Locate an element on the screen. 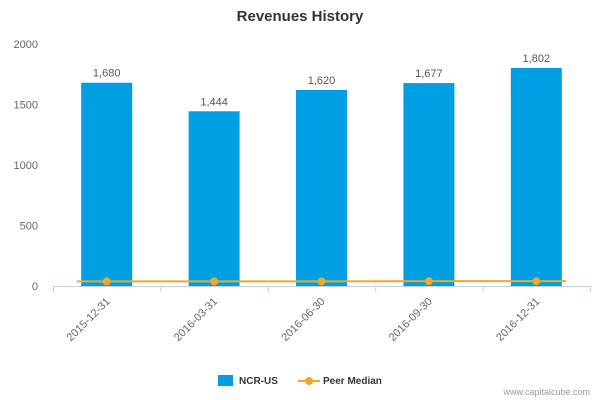 Image resolution: width=600 pixels, height=400 pixels. x-tick-label: 2016-06-30 is located at coordinates (303, 320).